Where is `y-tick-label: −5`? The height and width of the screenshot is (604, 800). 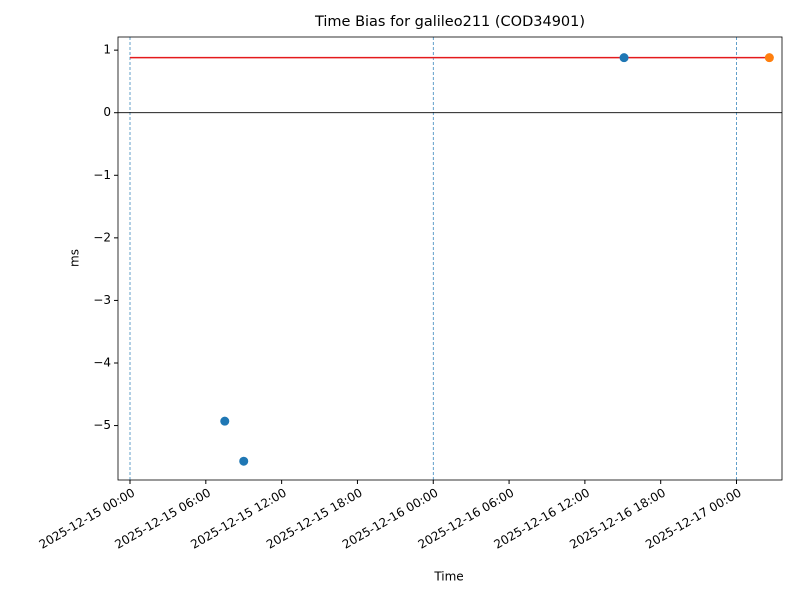 y-tick-label: −5 is located at coordinates (102, 425).